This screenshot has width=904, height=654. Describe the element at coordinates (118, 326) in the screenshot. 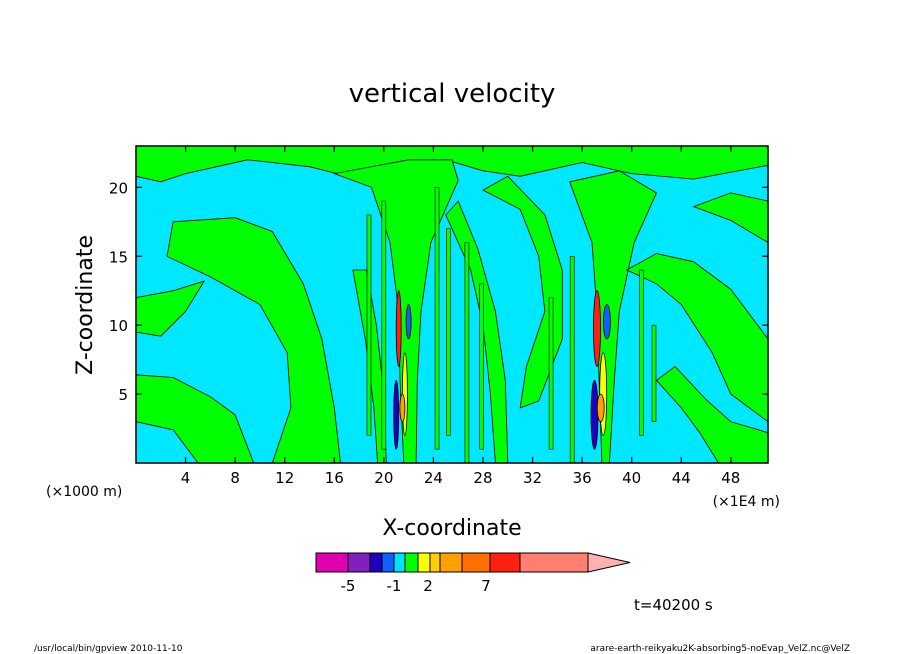

I see `y-tick-label: 10` at that location.